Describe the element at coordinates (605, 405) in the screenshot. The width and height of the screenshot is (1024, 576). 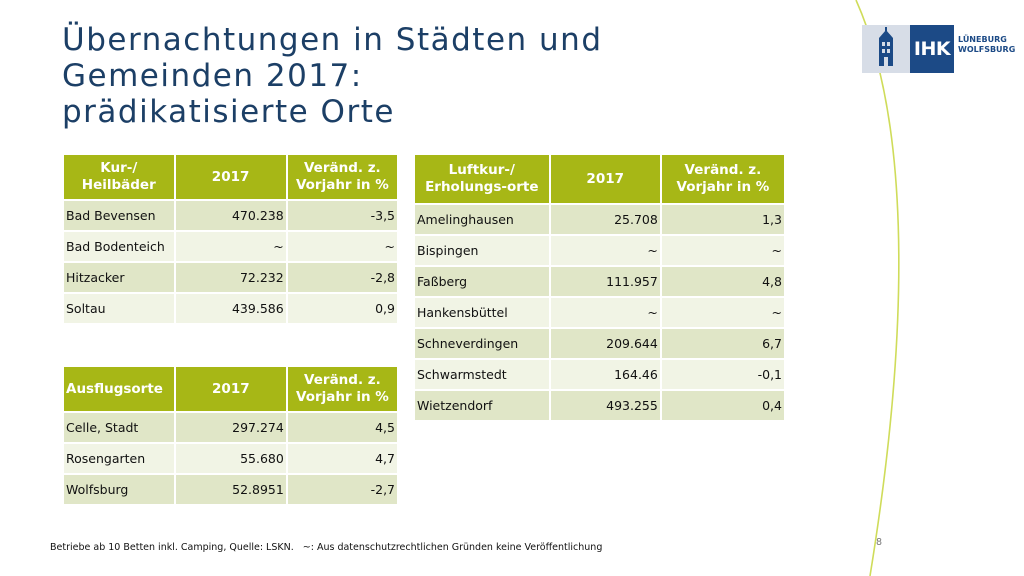
I see `overnight-stays-cell: 493.255` at that location.